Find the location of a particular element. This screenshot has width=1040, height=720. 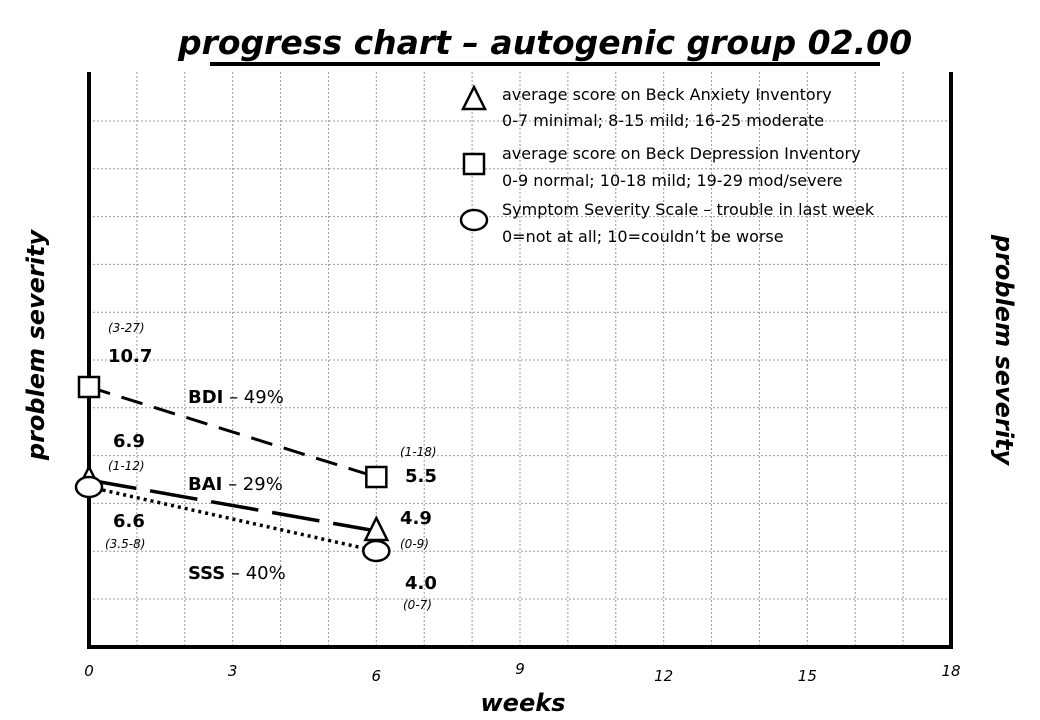

legend-marker-bdi is located at coordinates (474, 164).